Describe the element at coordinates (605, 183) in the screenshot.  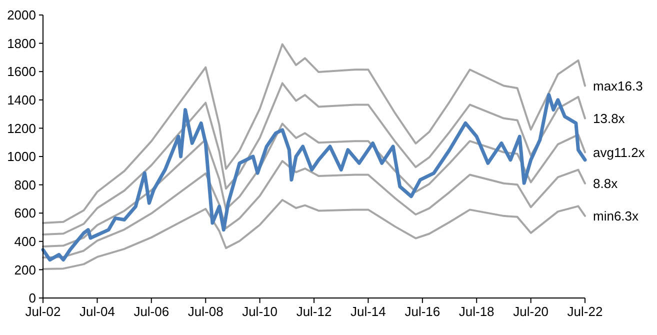
I see `series-label: 8.8x` at that location.